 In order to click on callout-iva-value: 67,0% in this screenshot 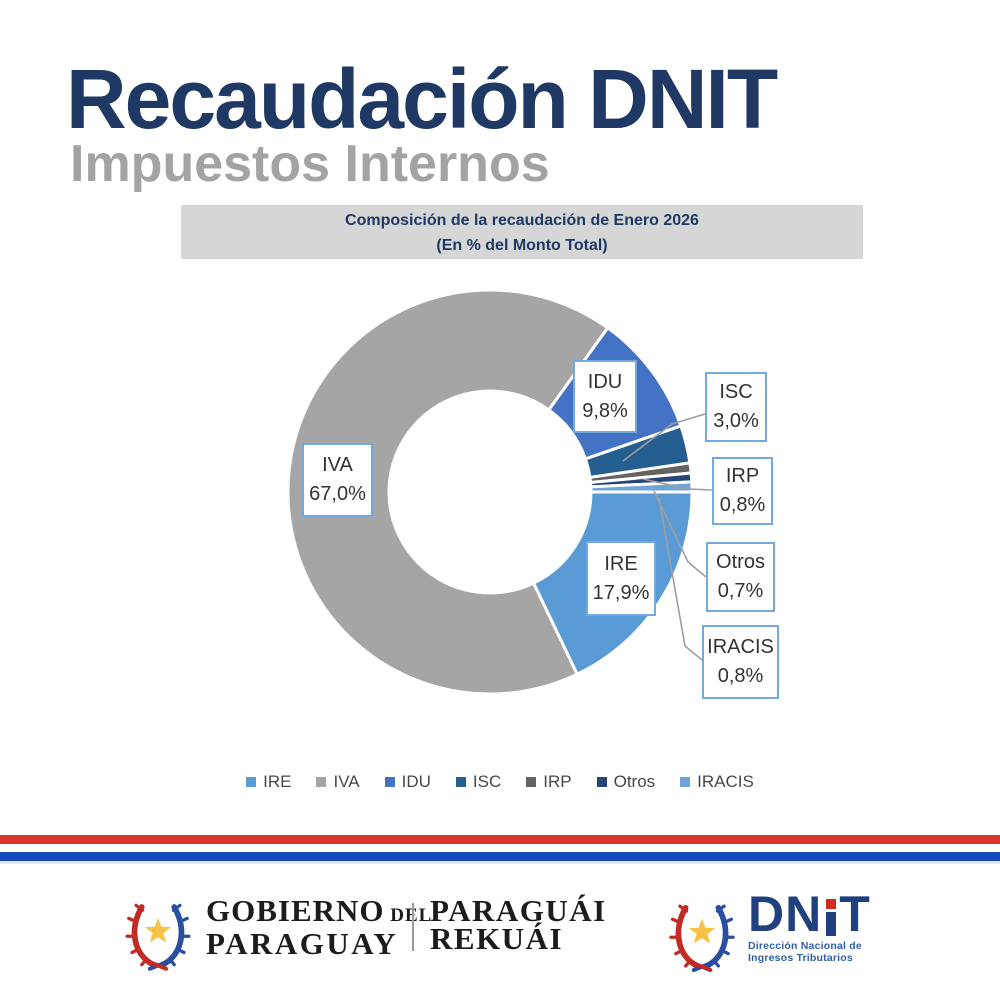, I will do `click(337, 494)`.